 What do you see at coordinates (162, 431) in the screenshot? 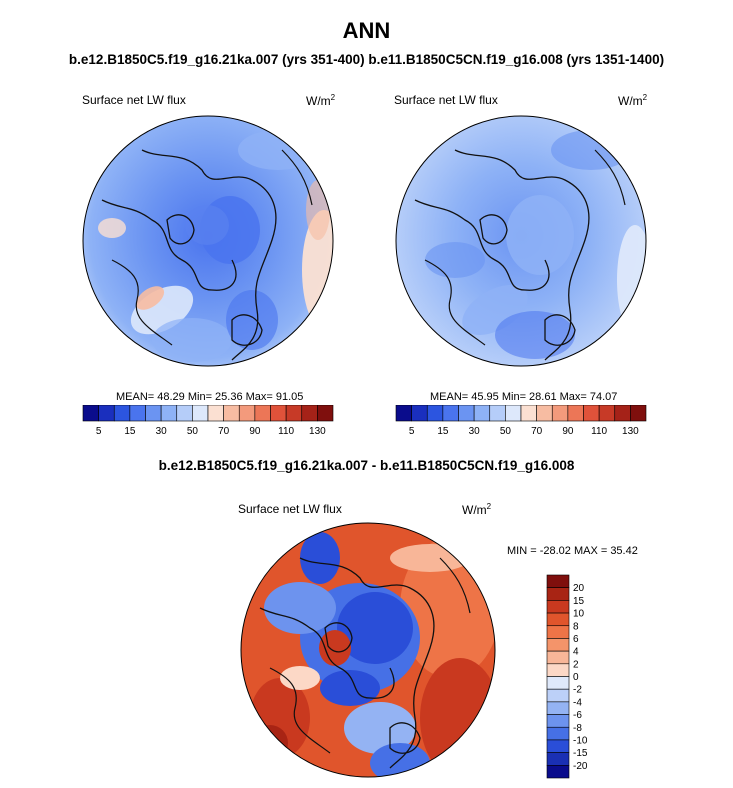
I see `panel1-colorbar-tick-label: 30` at bounding box center [162, 431].